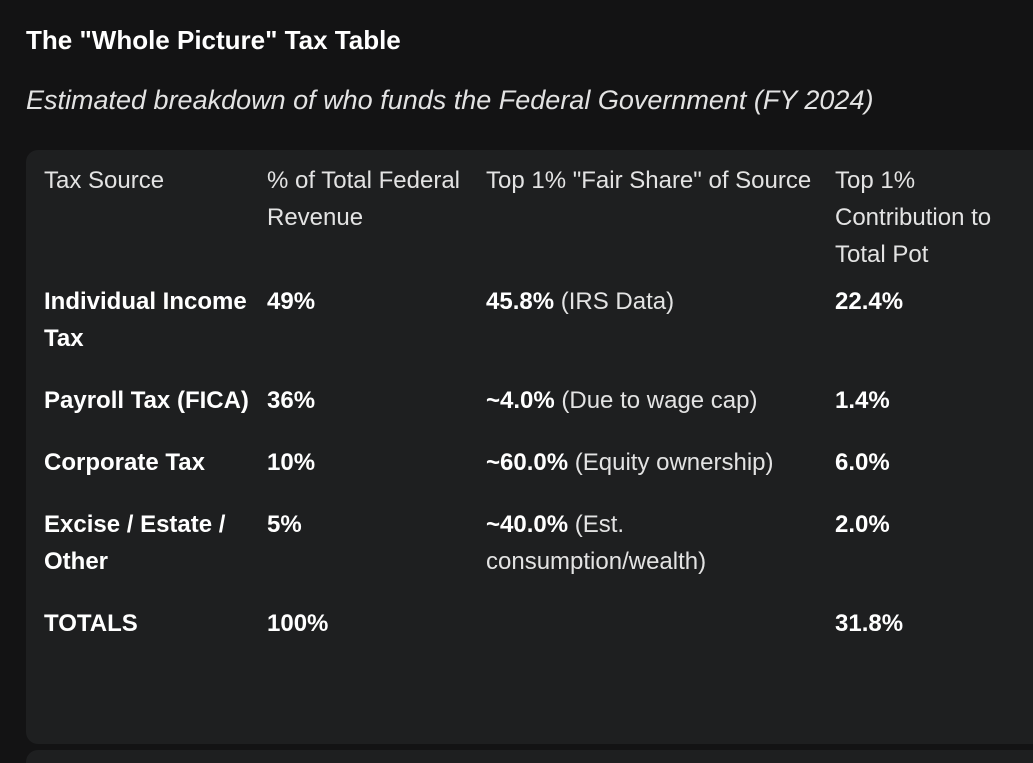  What do you see at coordinates (363, 199) in the screenshot?
I see `header-pct-total-revenue: % of Total Federal Revenue` at bounding box center [363, 199].